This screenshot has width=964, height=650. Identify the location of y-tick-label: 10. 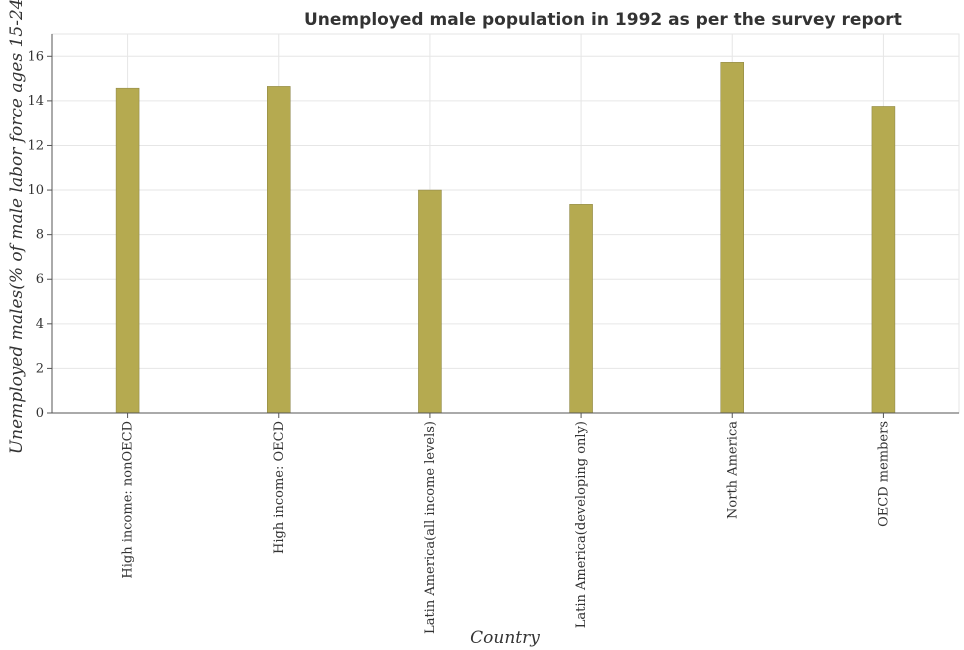
(35, 190).